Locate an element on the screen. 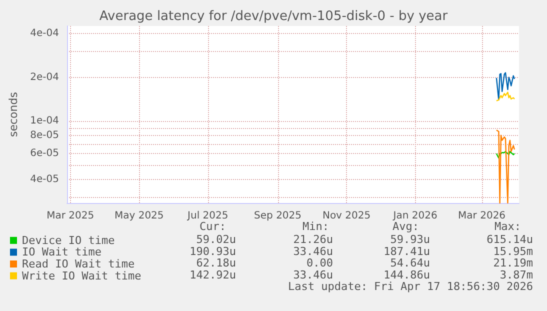 The width and height of the screenshot is (547, 311). text: Max: is located at coordinates (508, 226).